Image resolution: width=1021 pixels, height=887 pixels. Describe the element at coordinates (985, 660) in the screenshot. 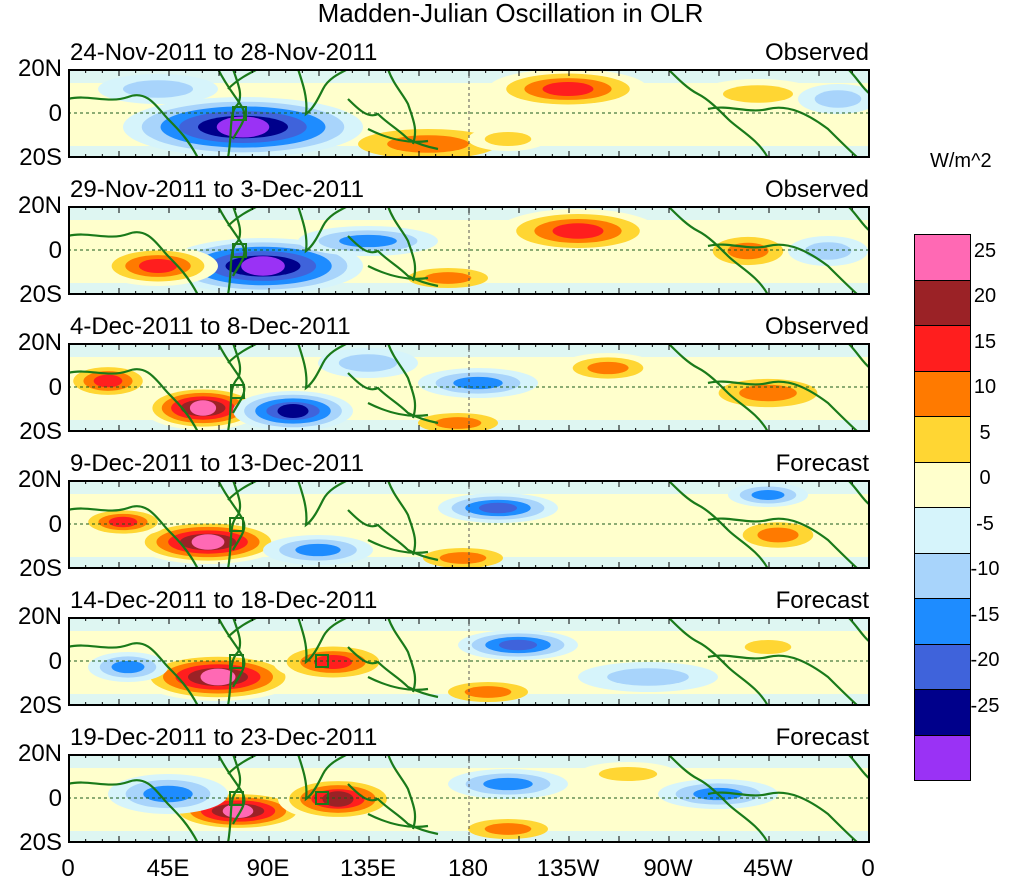

I see `legend-label: -20` at that location.